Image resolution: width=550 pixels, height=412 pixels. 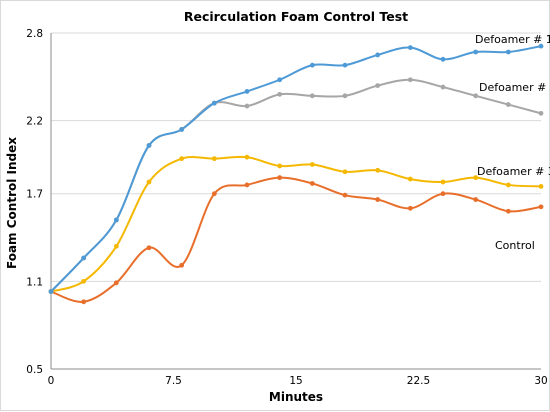 I want to click on y-axis-title: Foam Control Index, so click(x=12, y=203).